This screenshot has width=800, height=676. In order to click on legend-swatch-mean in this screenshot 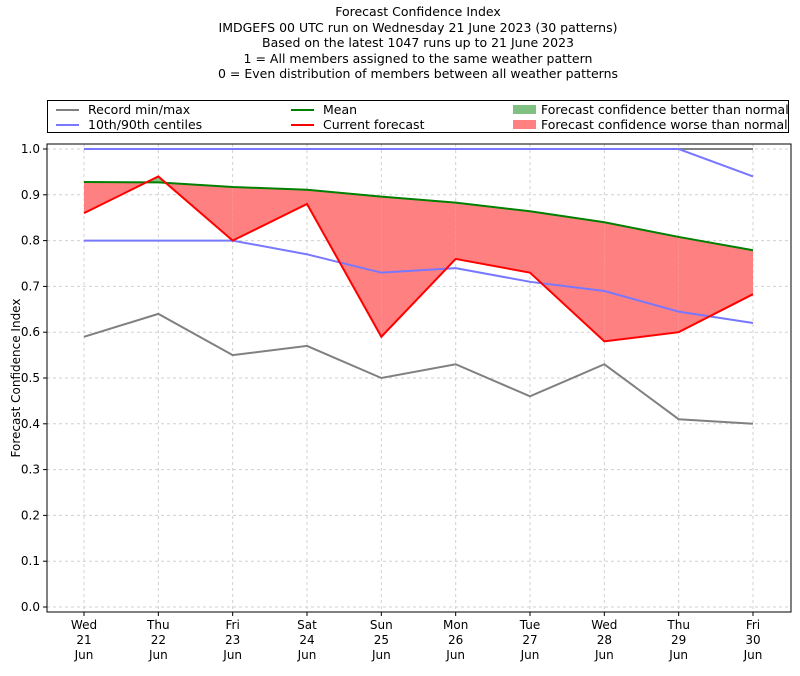, I will do `click(302, 109)`.